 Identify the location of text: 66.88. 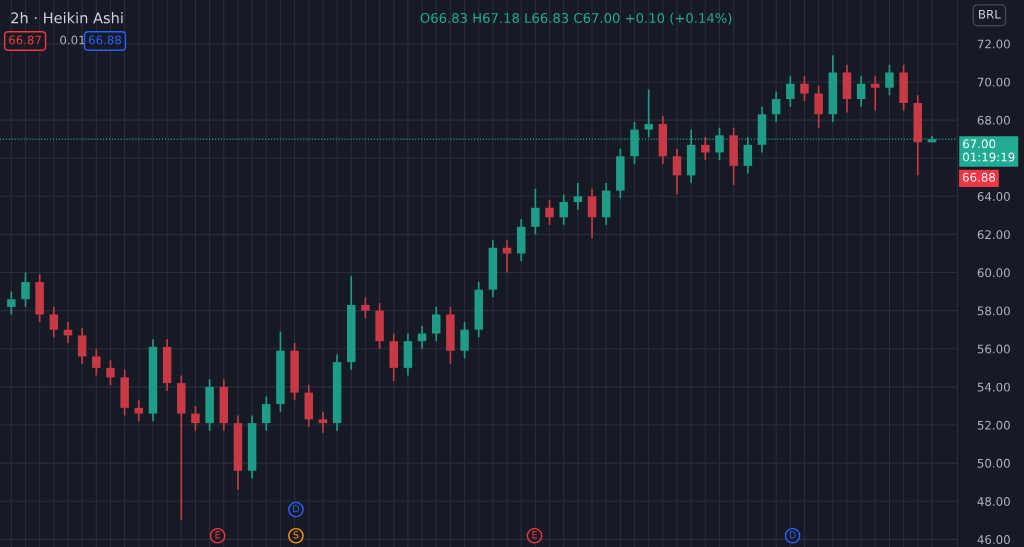
(979, 177).